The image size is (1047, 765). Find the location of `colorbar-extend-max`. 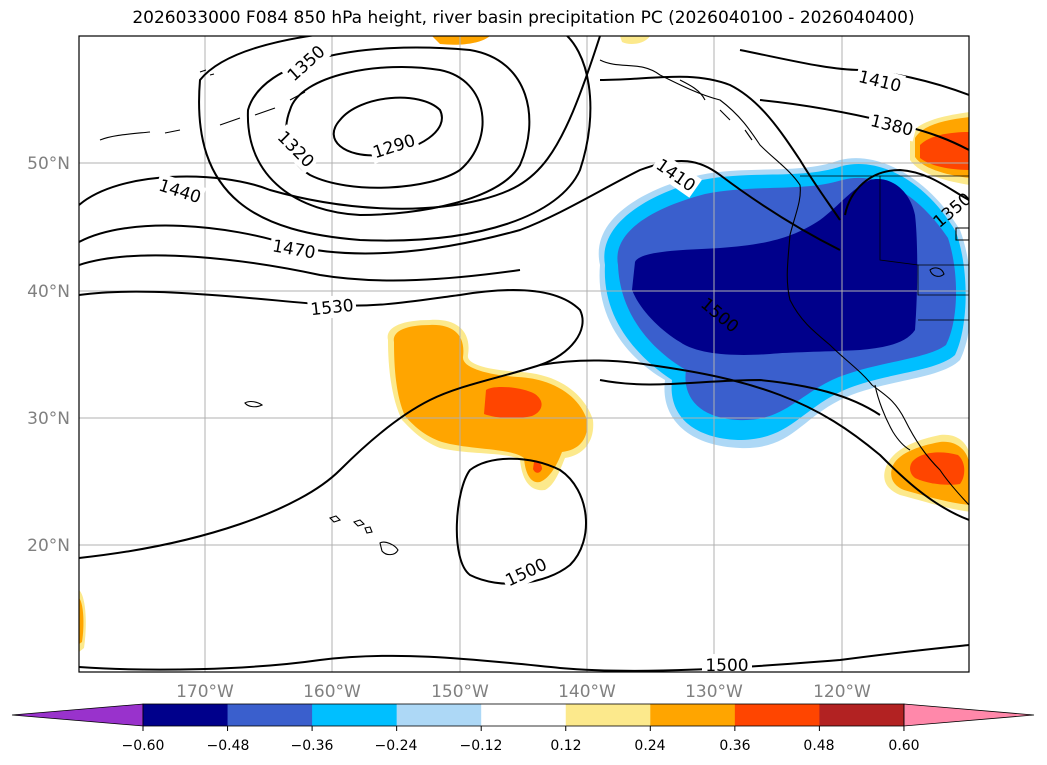

colorbar-extend-max is located at coordinates (969, 715).